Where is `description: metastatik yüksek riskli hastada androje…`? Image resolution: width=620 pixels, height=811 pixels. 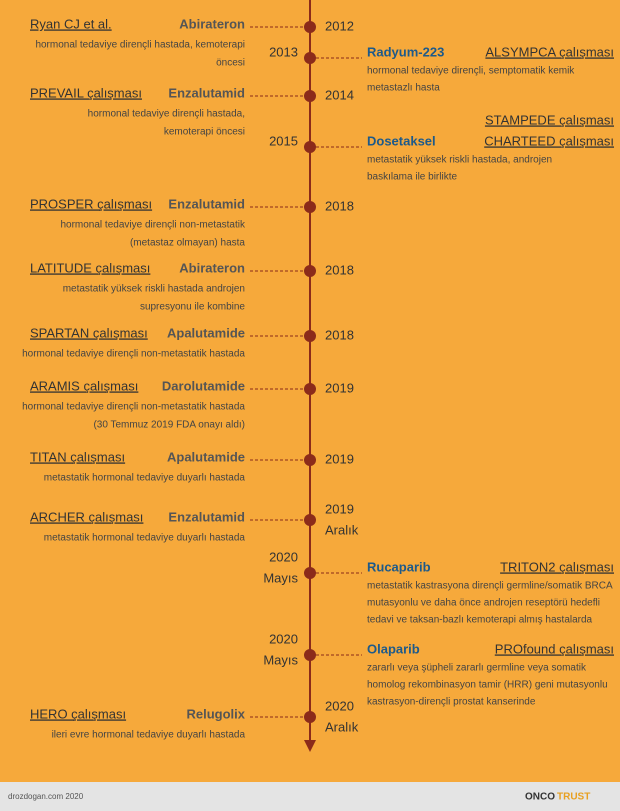 description: metastatik yüksek riskli hastada androje… is located at coordinates (154, 289).